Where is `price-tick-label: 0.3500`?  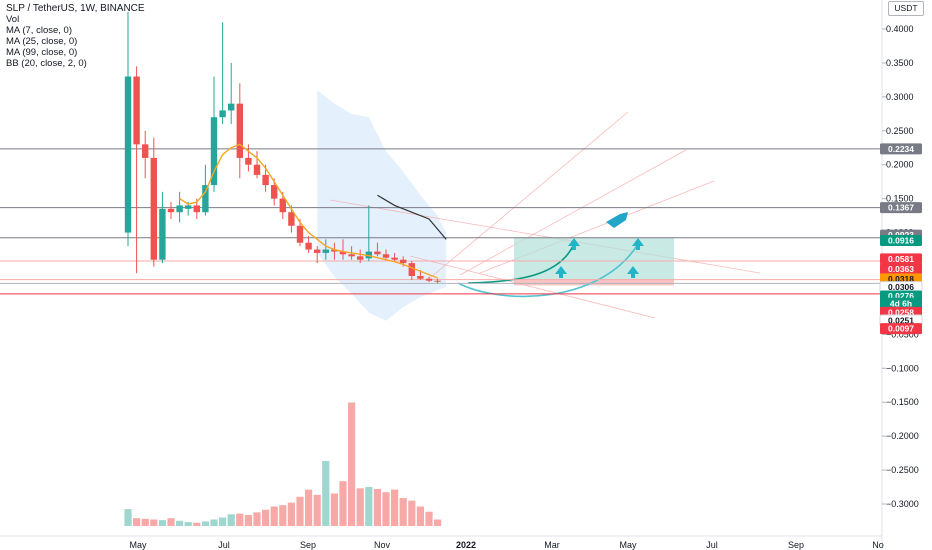 price-tick-label: 0.3500 is located at coordinates (900, 63).